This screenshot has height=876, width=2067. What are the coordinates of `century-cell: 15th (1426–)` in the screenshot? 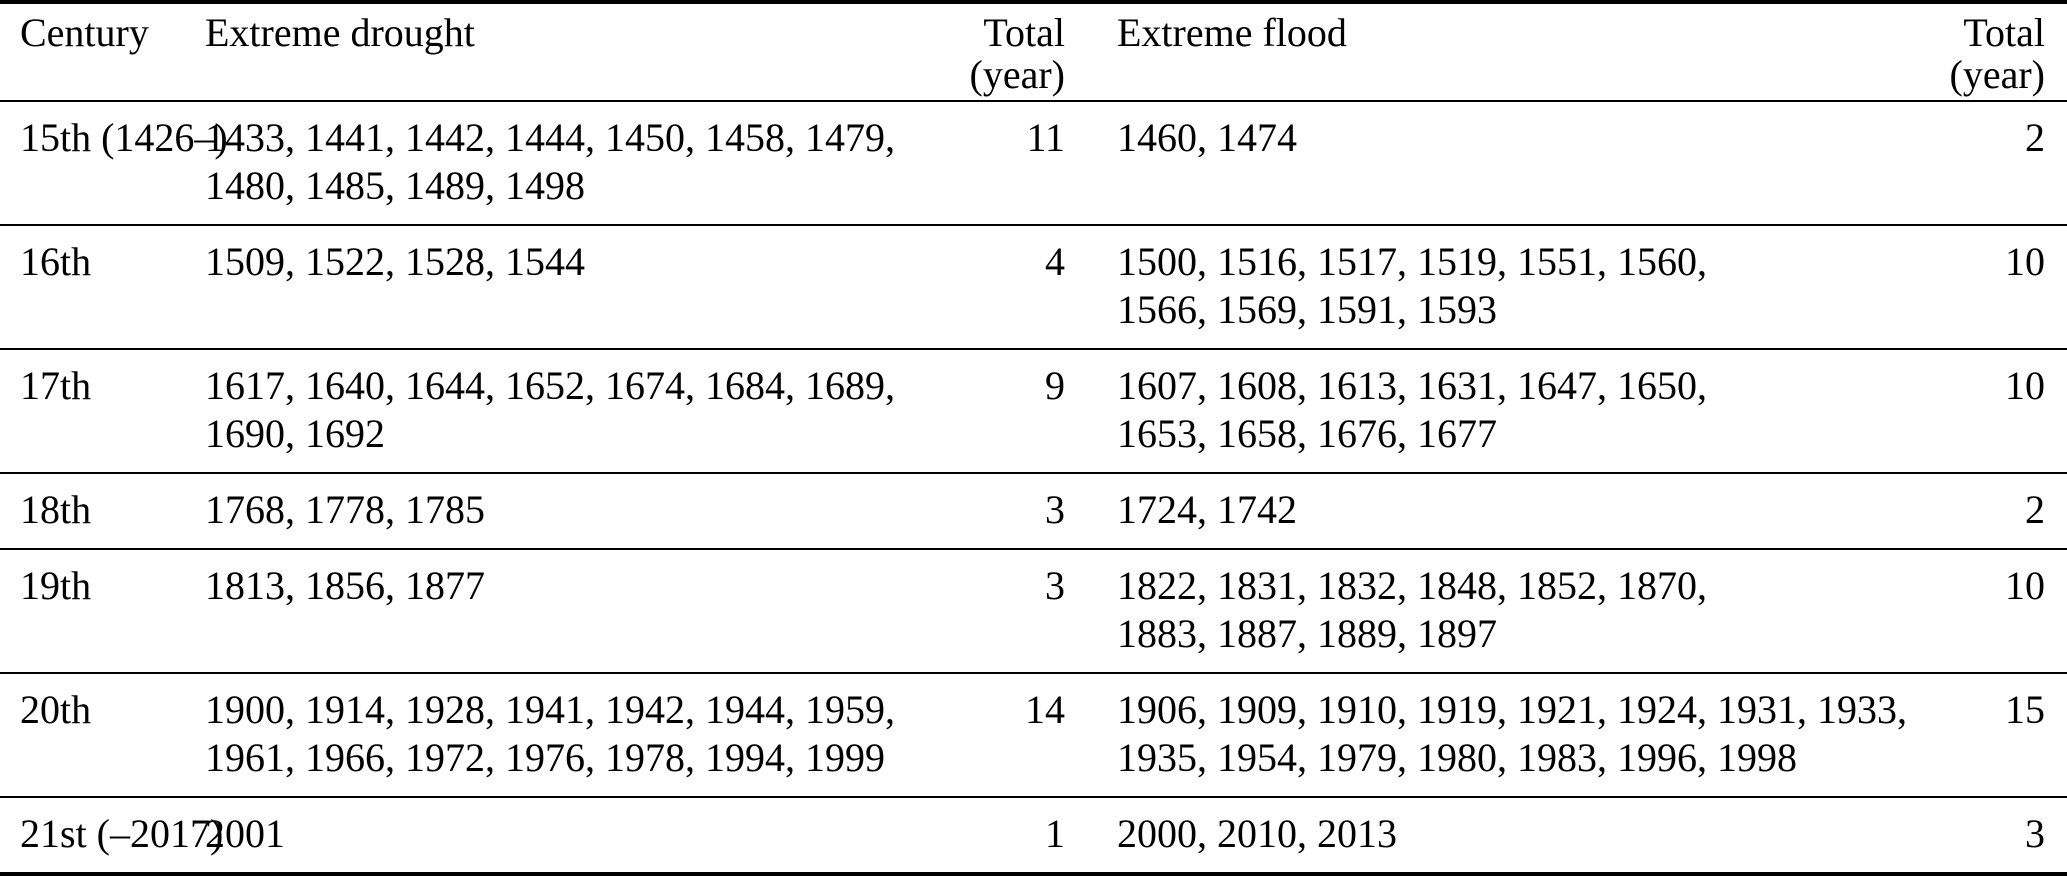 It's located at (124, 137).